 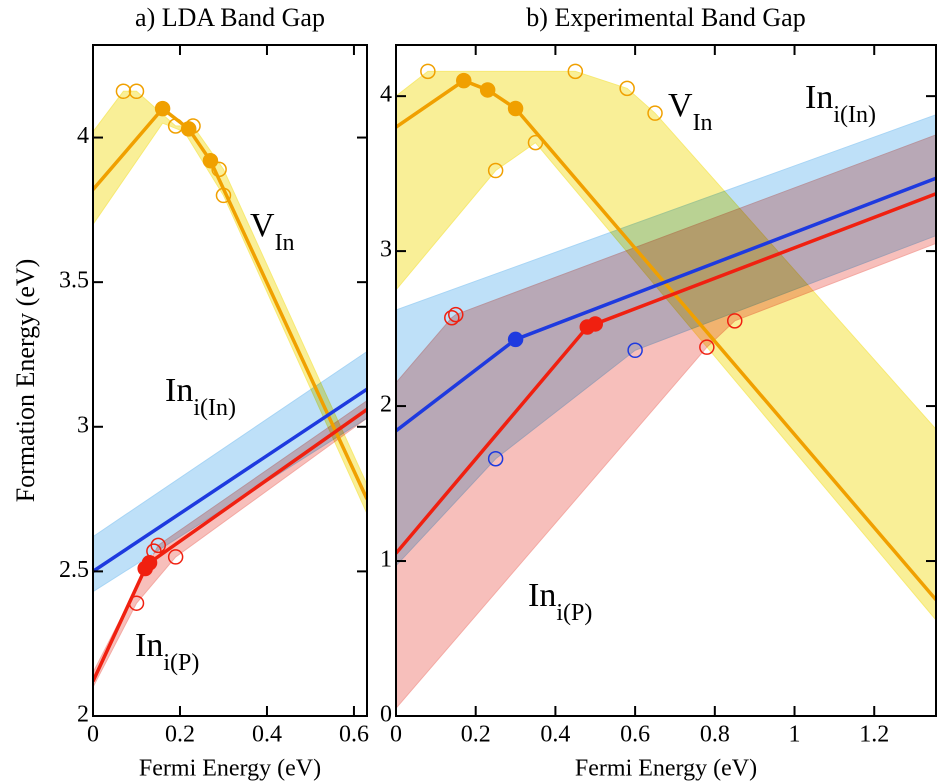 I want to click on y-axis-label: Formation Energy (eV), so click(x=25, y=381).